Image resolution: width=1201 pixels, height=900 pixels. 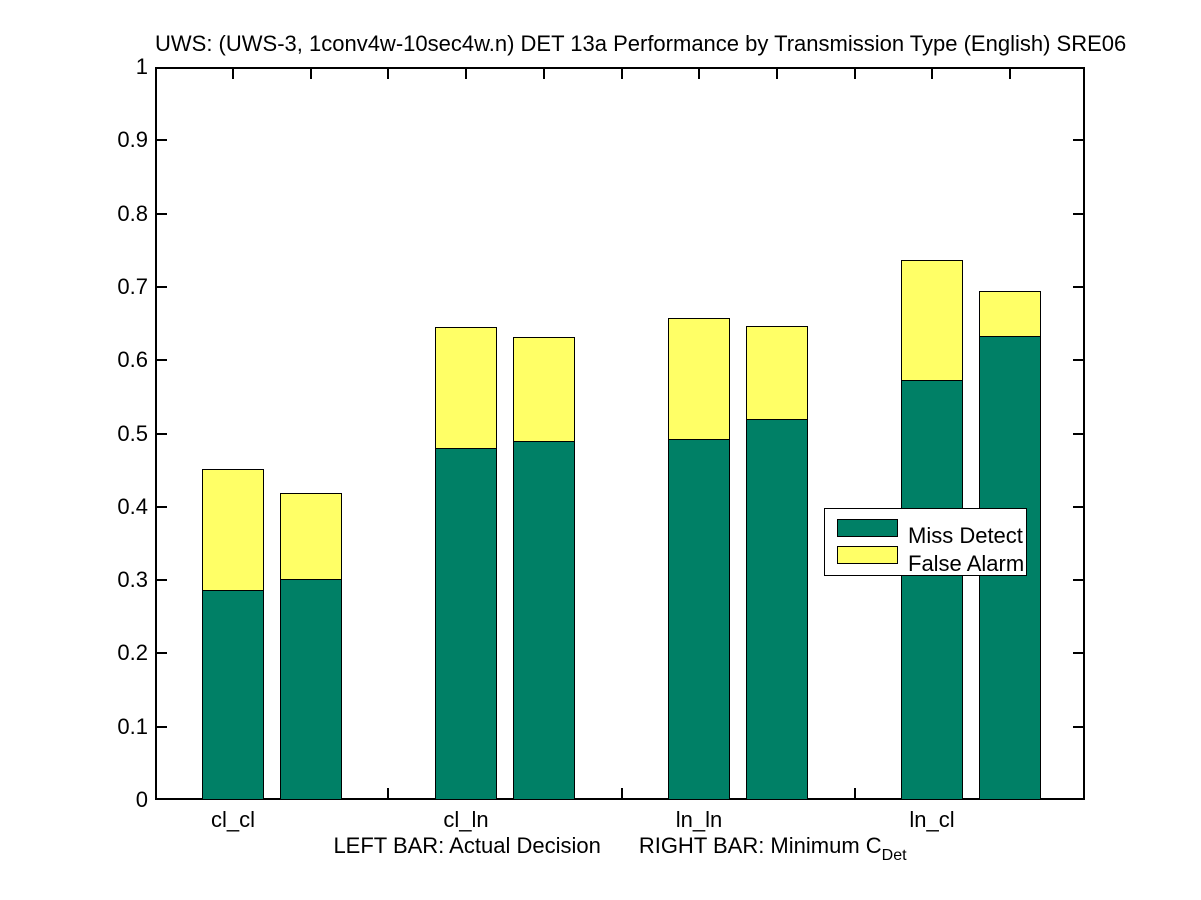 What do you see at coordinates (132, 580) in the screenshot?
I see `y-tick-label: 0.3` at bounding box center [132, 580].